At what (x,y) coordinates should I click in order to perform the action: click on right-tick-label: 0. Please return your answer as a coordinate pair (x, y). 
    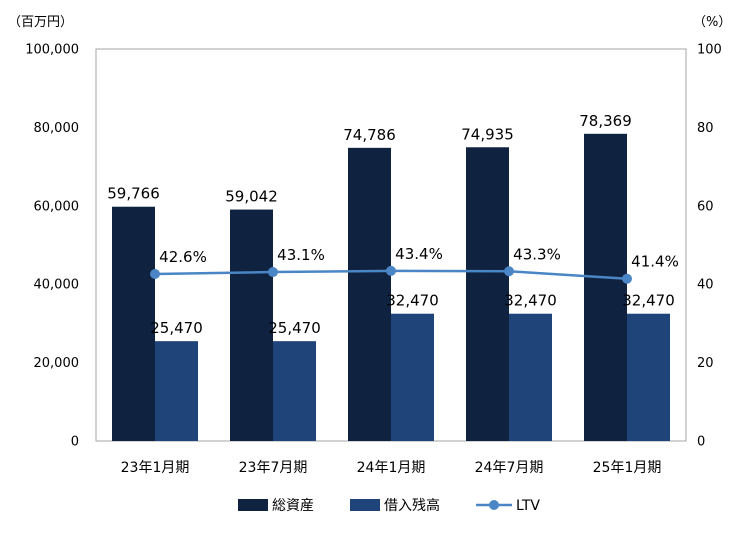
    Looking at the image, I should click on (701, 442).